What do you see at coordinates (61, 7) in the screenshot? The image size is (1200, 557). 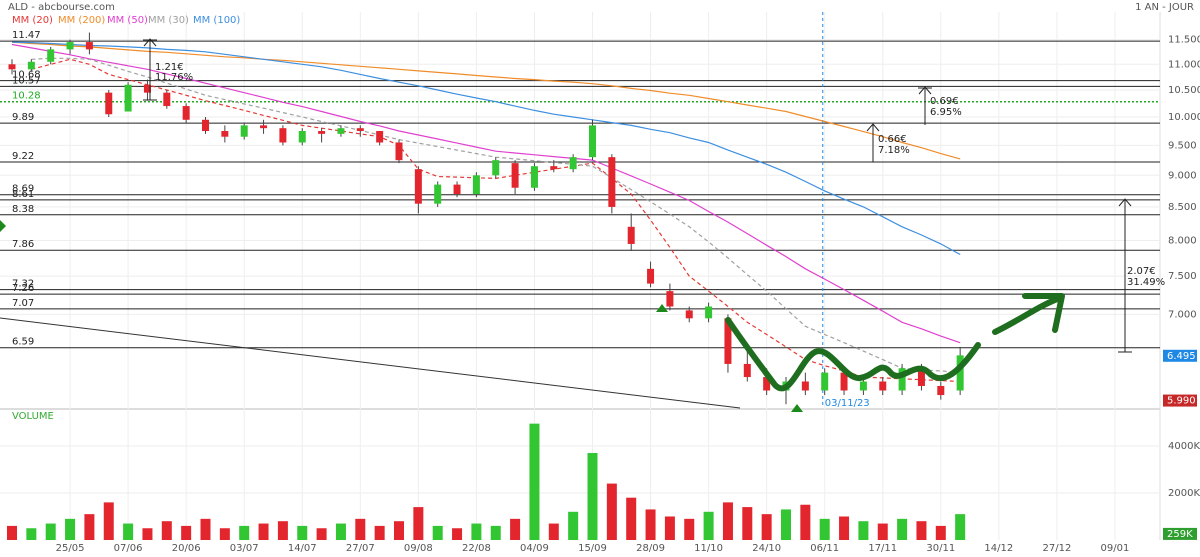 I see `chart-title: ALD - abcbourse.com` at bounding box center [61, 7].